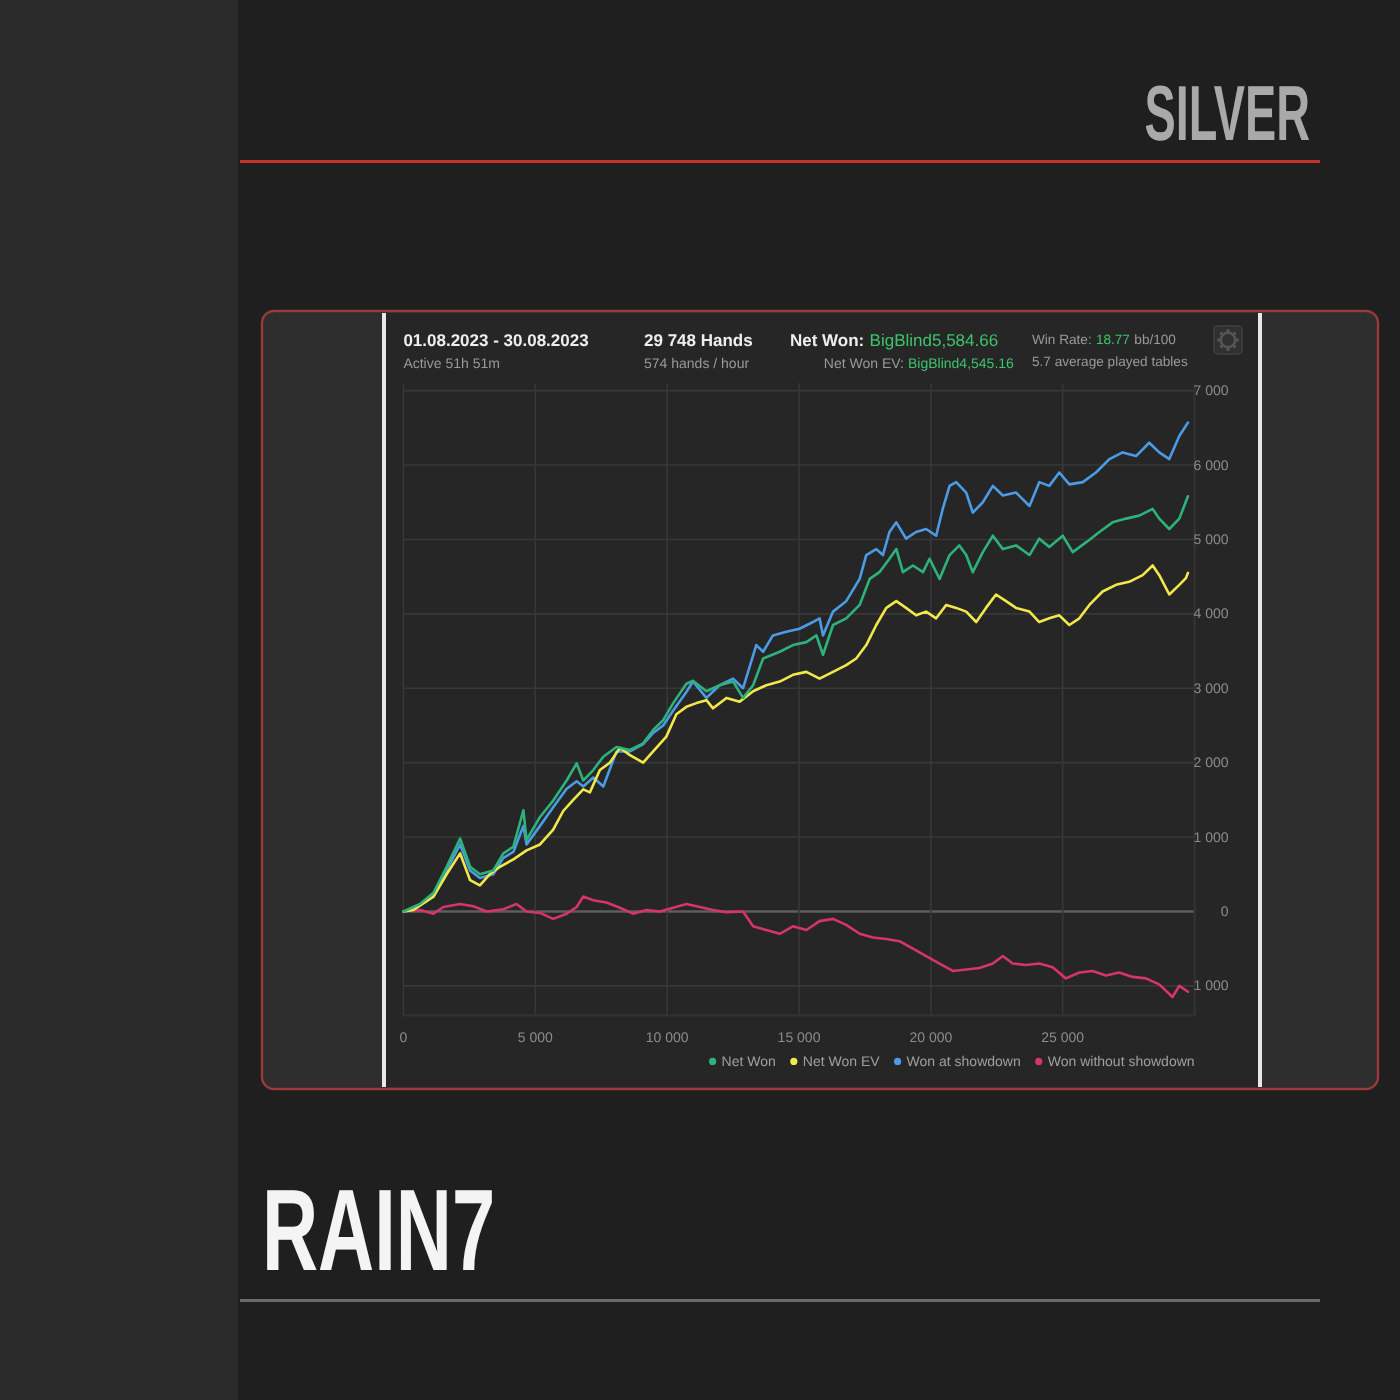  Describe the element at coordinates (699, 340) in the screenshot. I see `text: 29 748 Hands` at that location.